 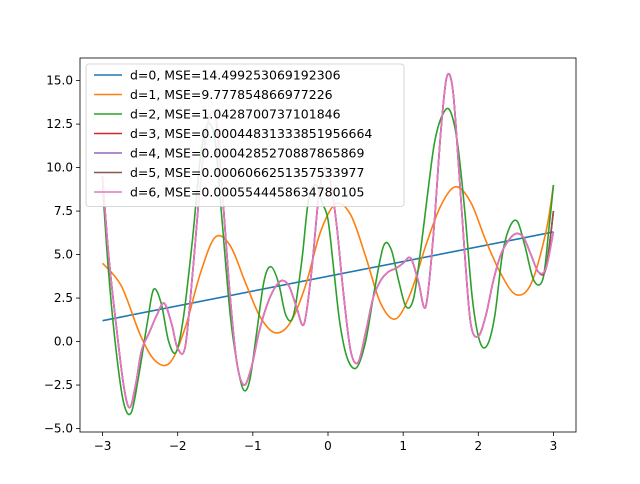 What do you see at coordinates (59, 124) in the screenshot?
I see `y-tick-label: 12.5` at bounding box center [59, 124].